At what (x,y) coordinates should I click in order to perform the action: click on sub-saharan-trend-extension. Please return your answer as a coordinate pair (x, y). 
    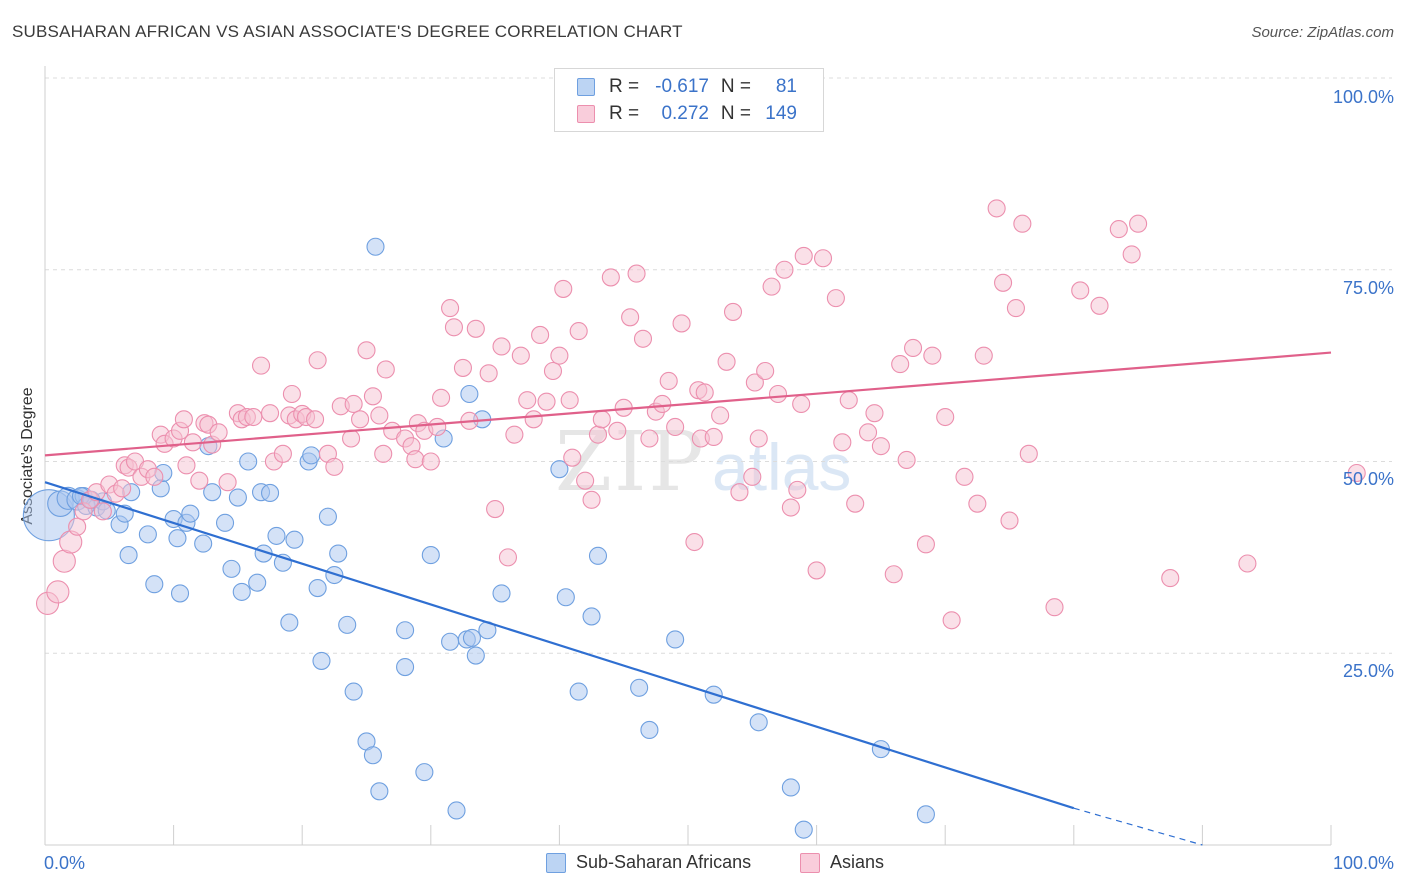
    Looking at the image, I should click on (1138, 826).